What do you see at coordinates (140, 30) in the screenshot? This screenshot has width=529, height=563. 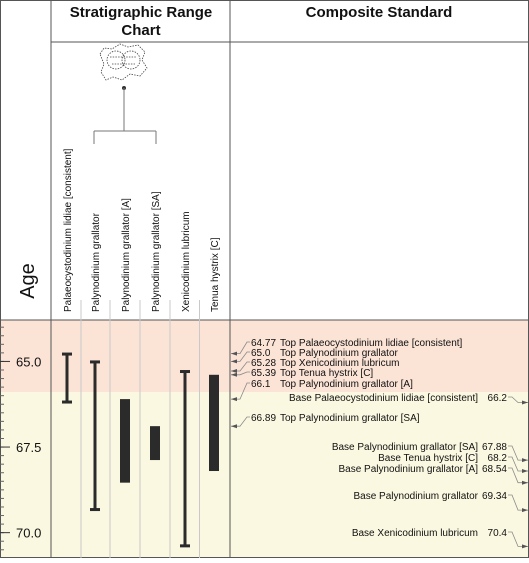 I see `range-chart-title-line2: Chart` at bounding box center [140, 30].